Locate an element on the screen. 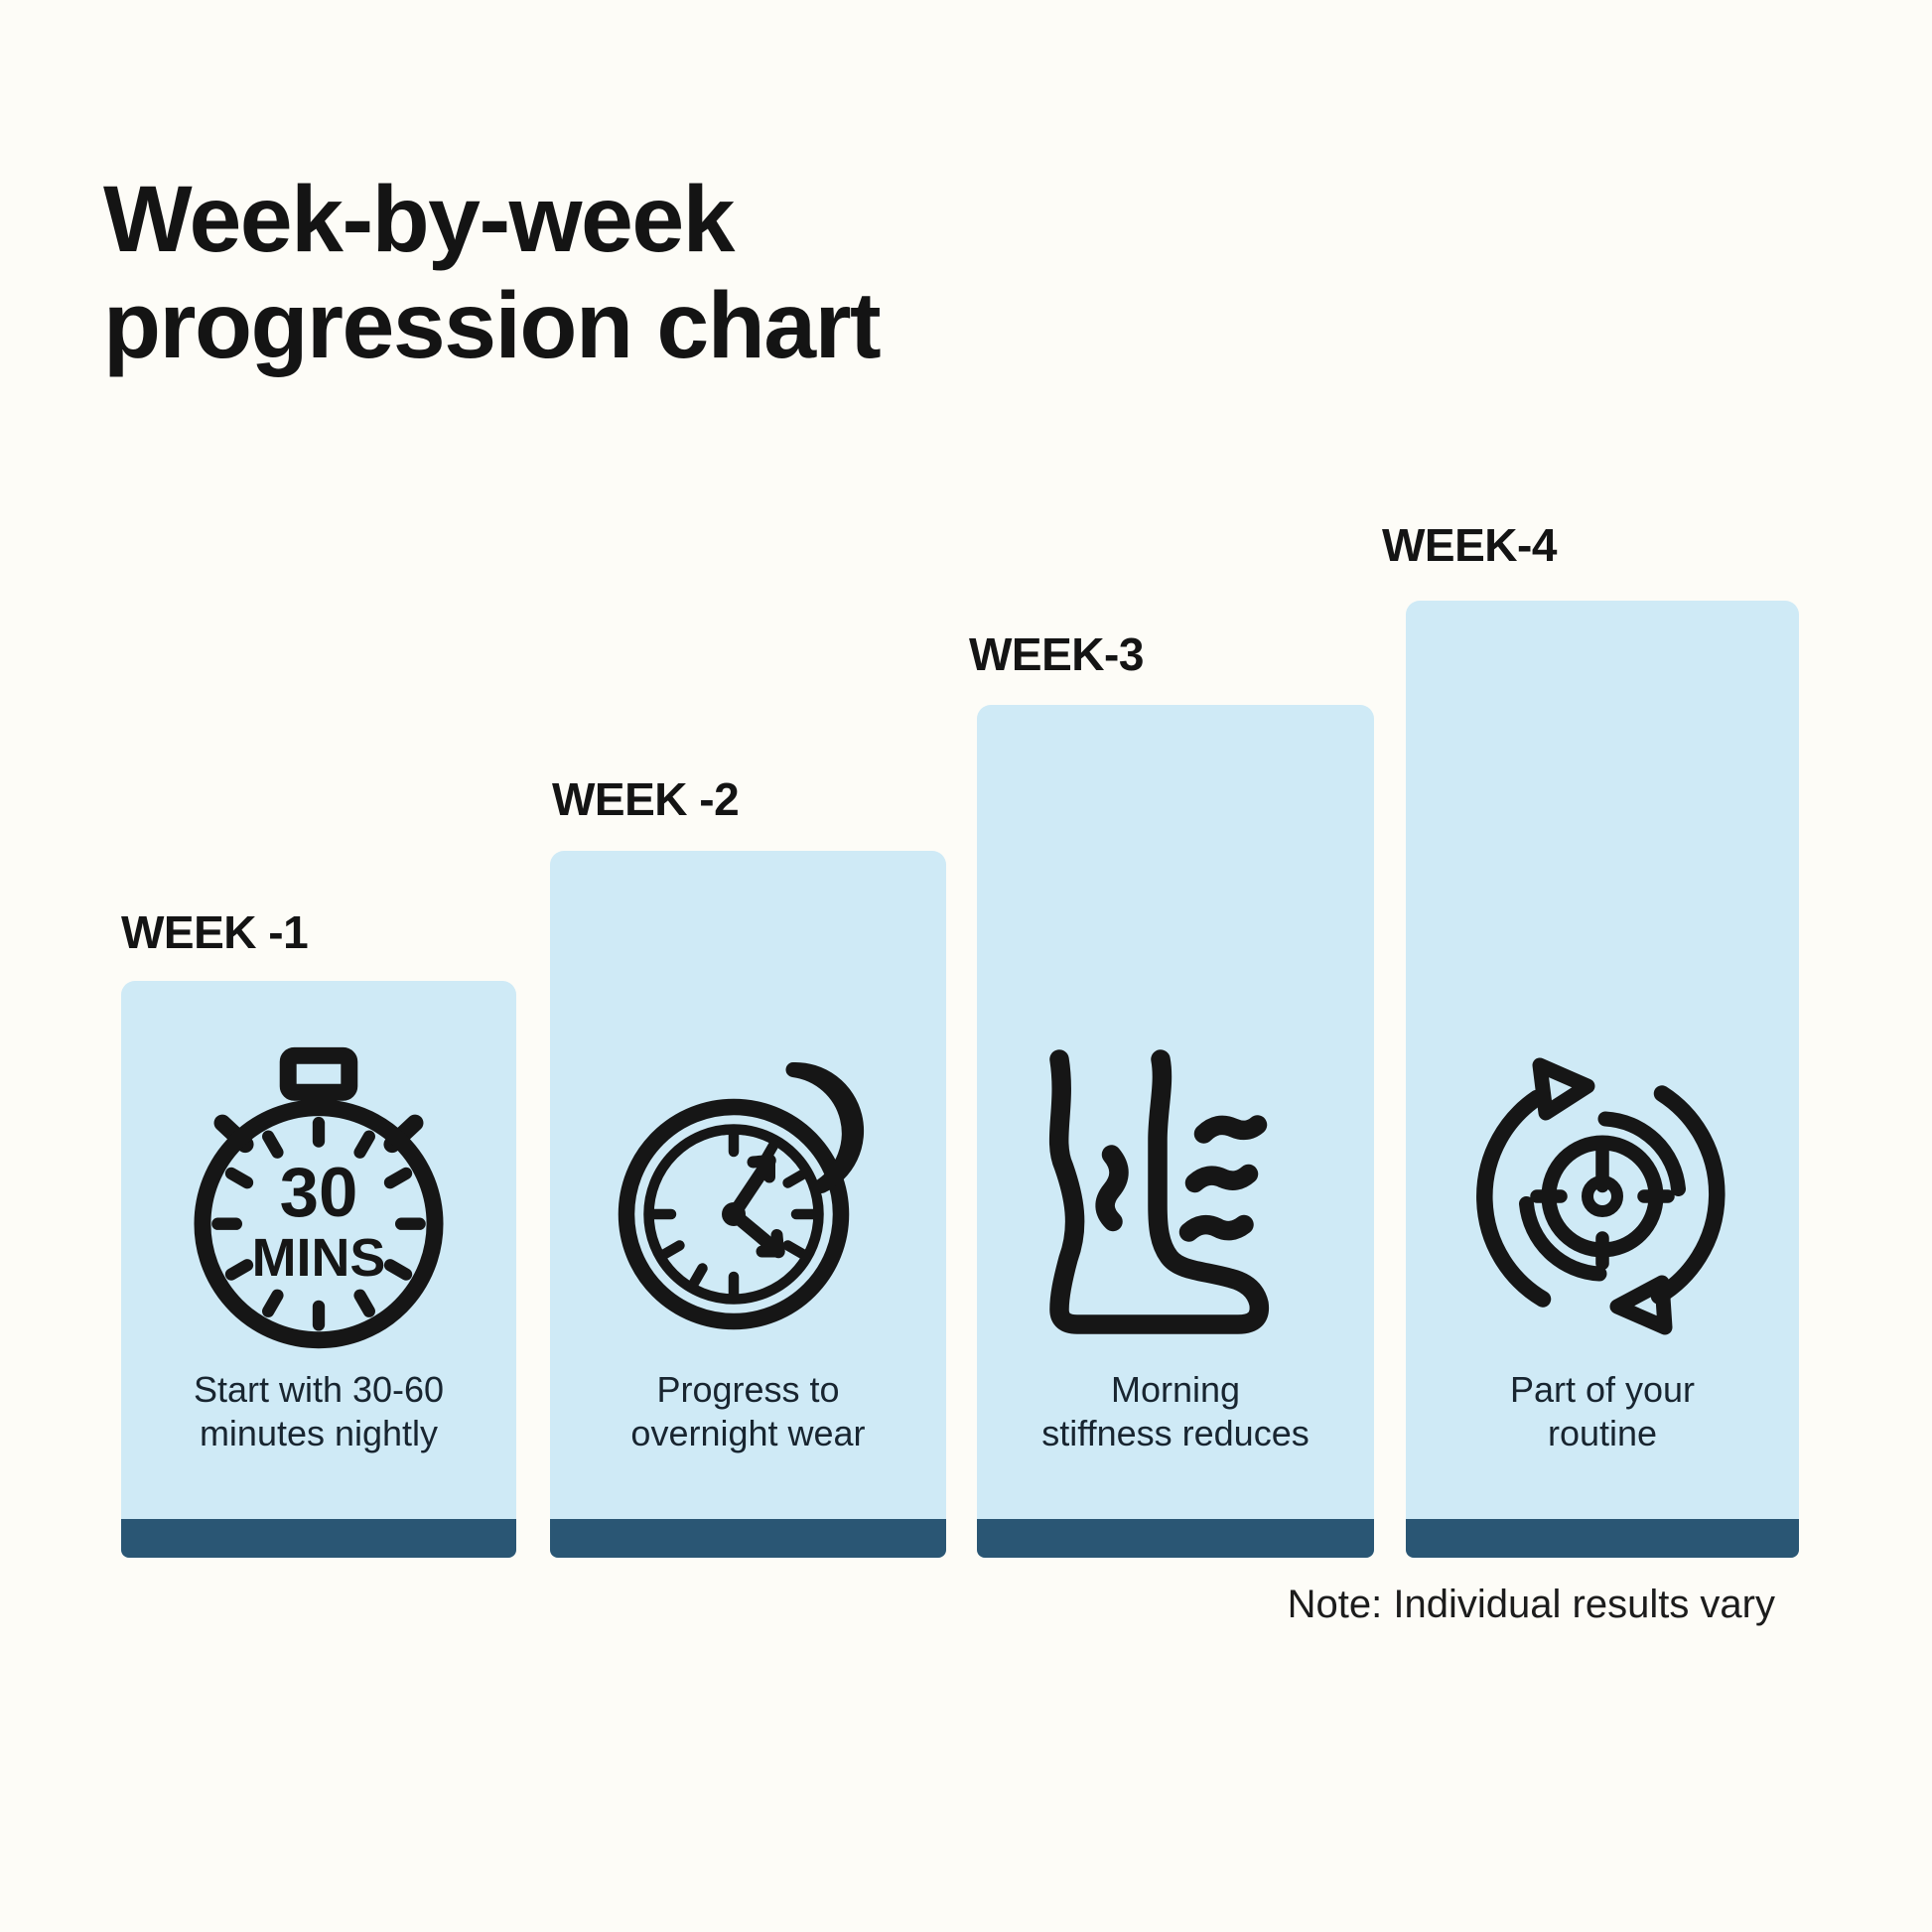  stopwatch-30-mins-icon: 30 MINS is located at coordinates (318, 1197).